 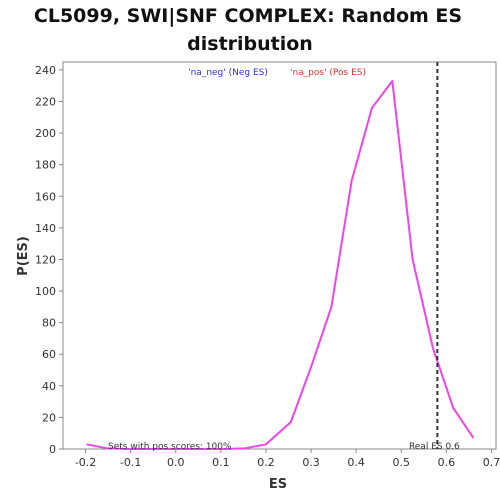 What do you see at coordinates (356, 462) in the screenshot?
I see `x-tick-label: 0.4` at bounding box center [356, 462].